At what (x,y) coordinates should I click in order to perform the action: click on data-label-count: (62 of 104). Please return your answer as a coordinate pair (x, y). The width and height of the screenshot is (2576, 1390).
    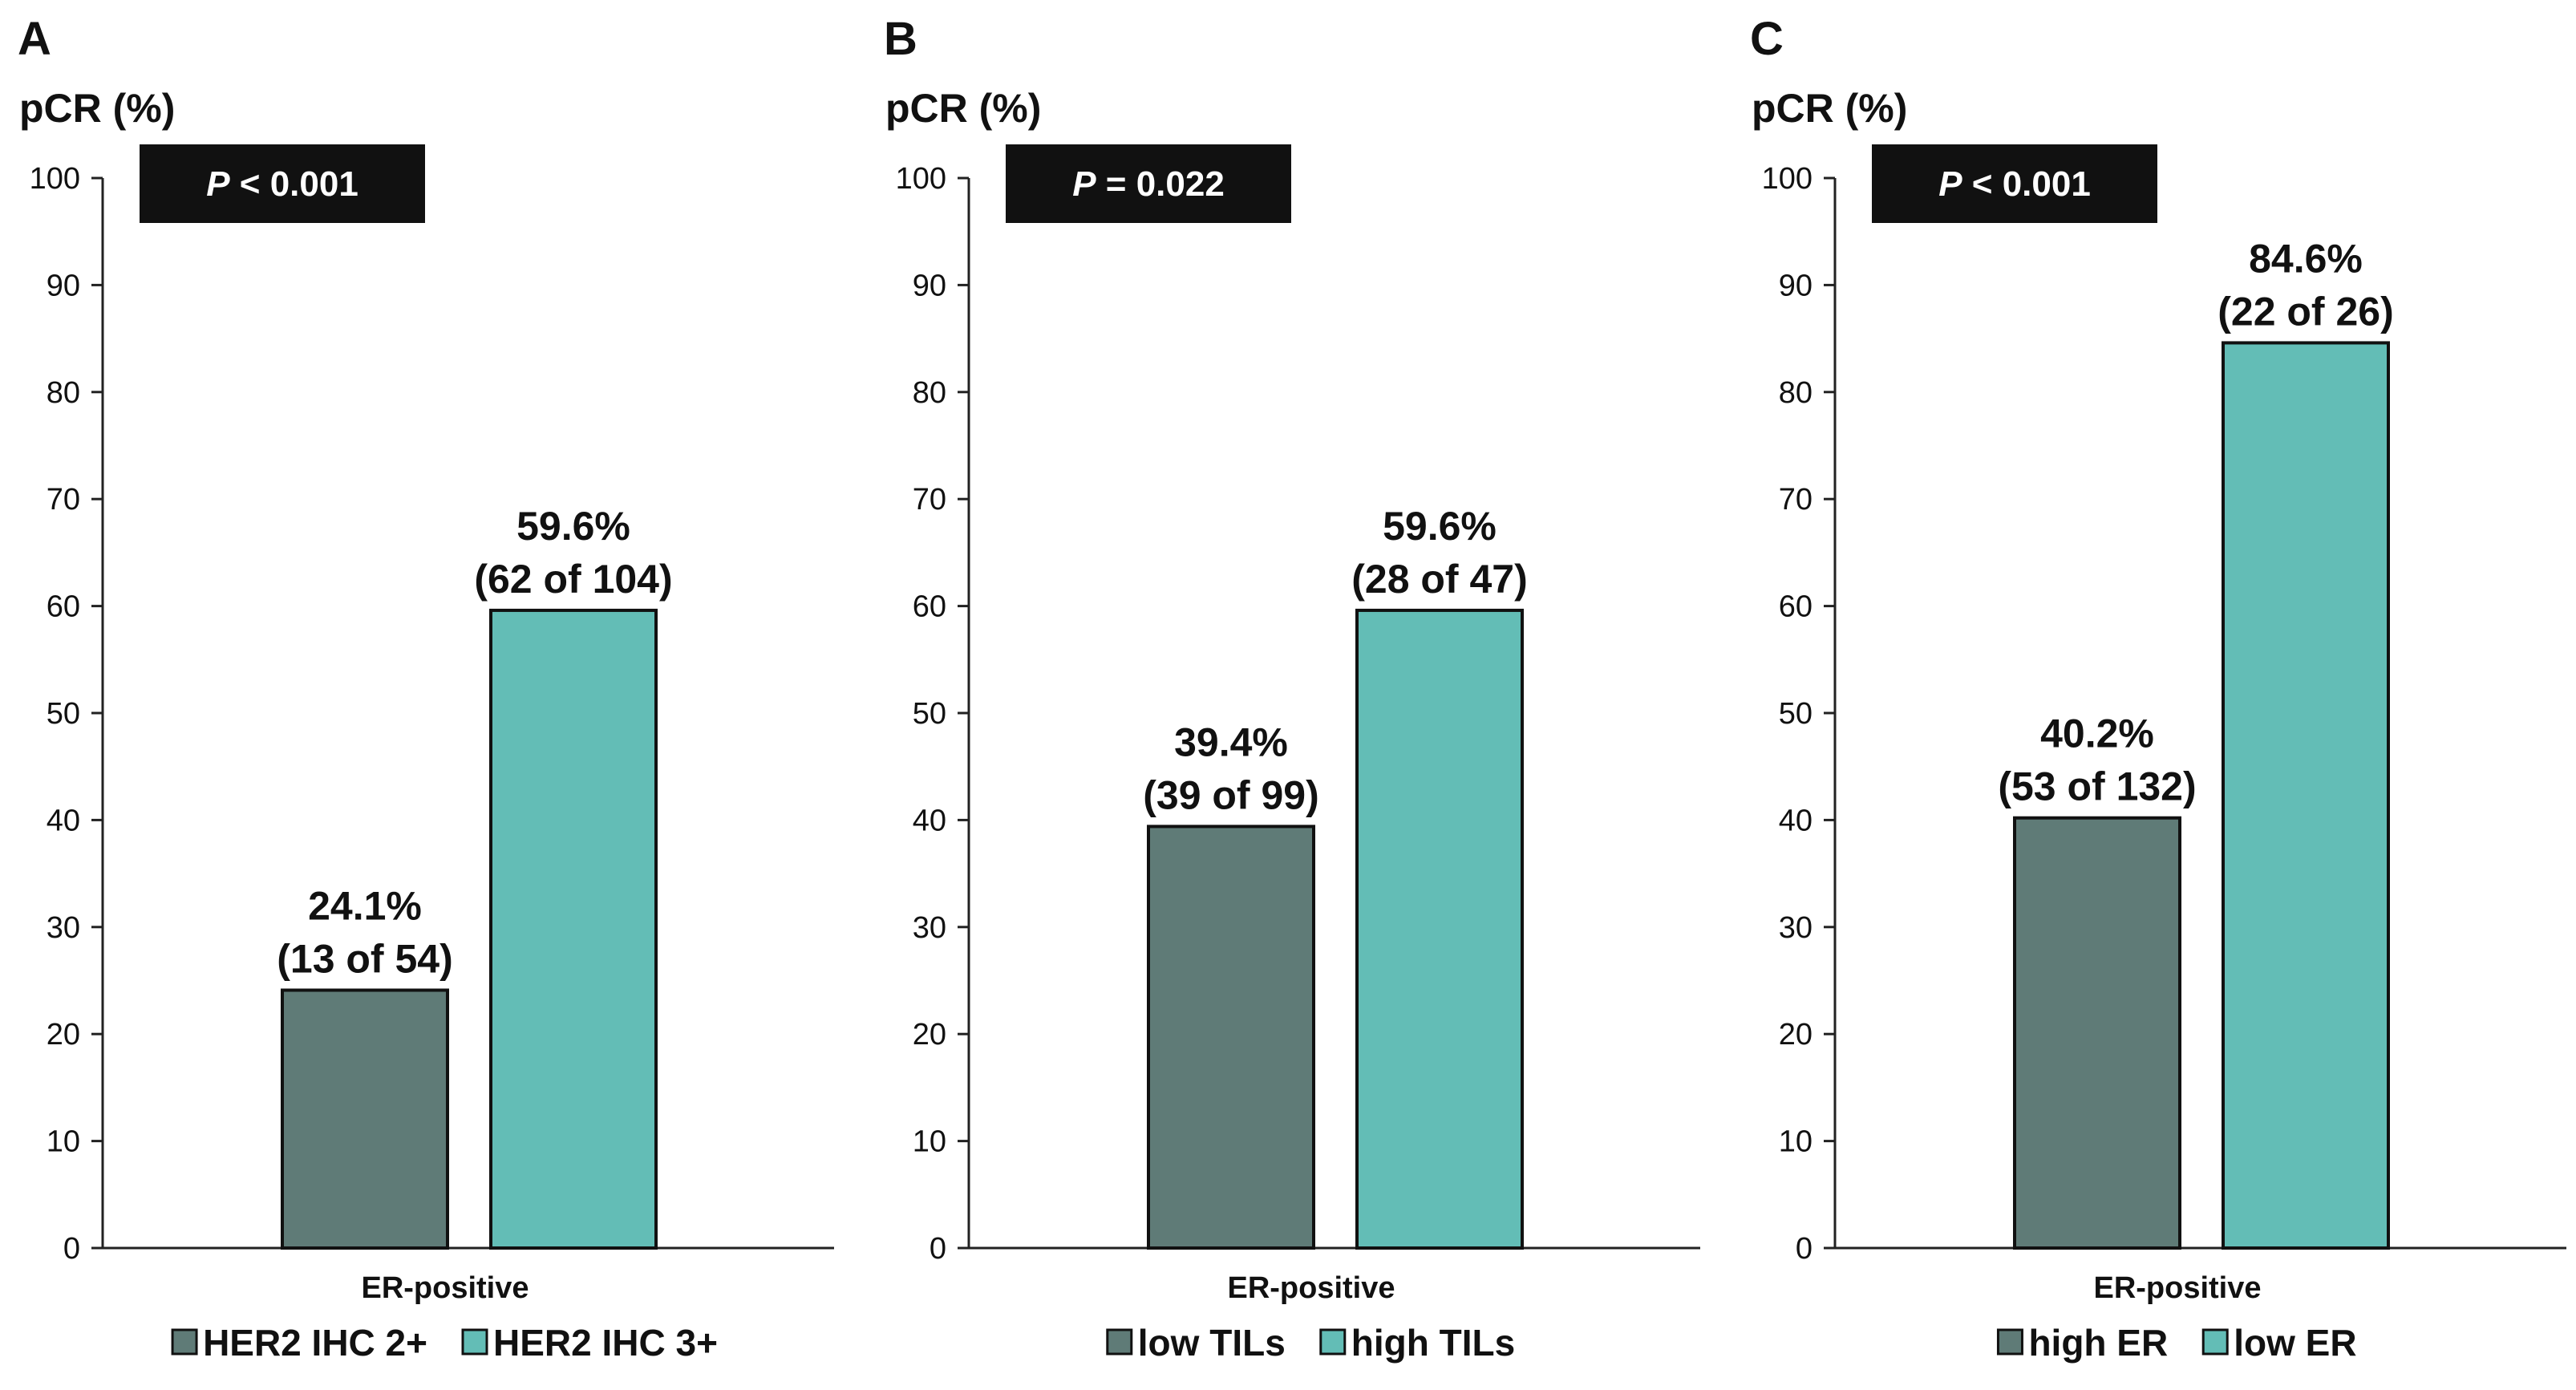
    Looking at the image, I should click on (573, 579).